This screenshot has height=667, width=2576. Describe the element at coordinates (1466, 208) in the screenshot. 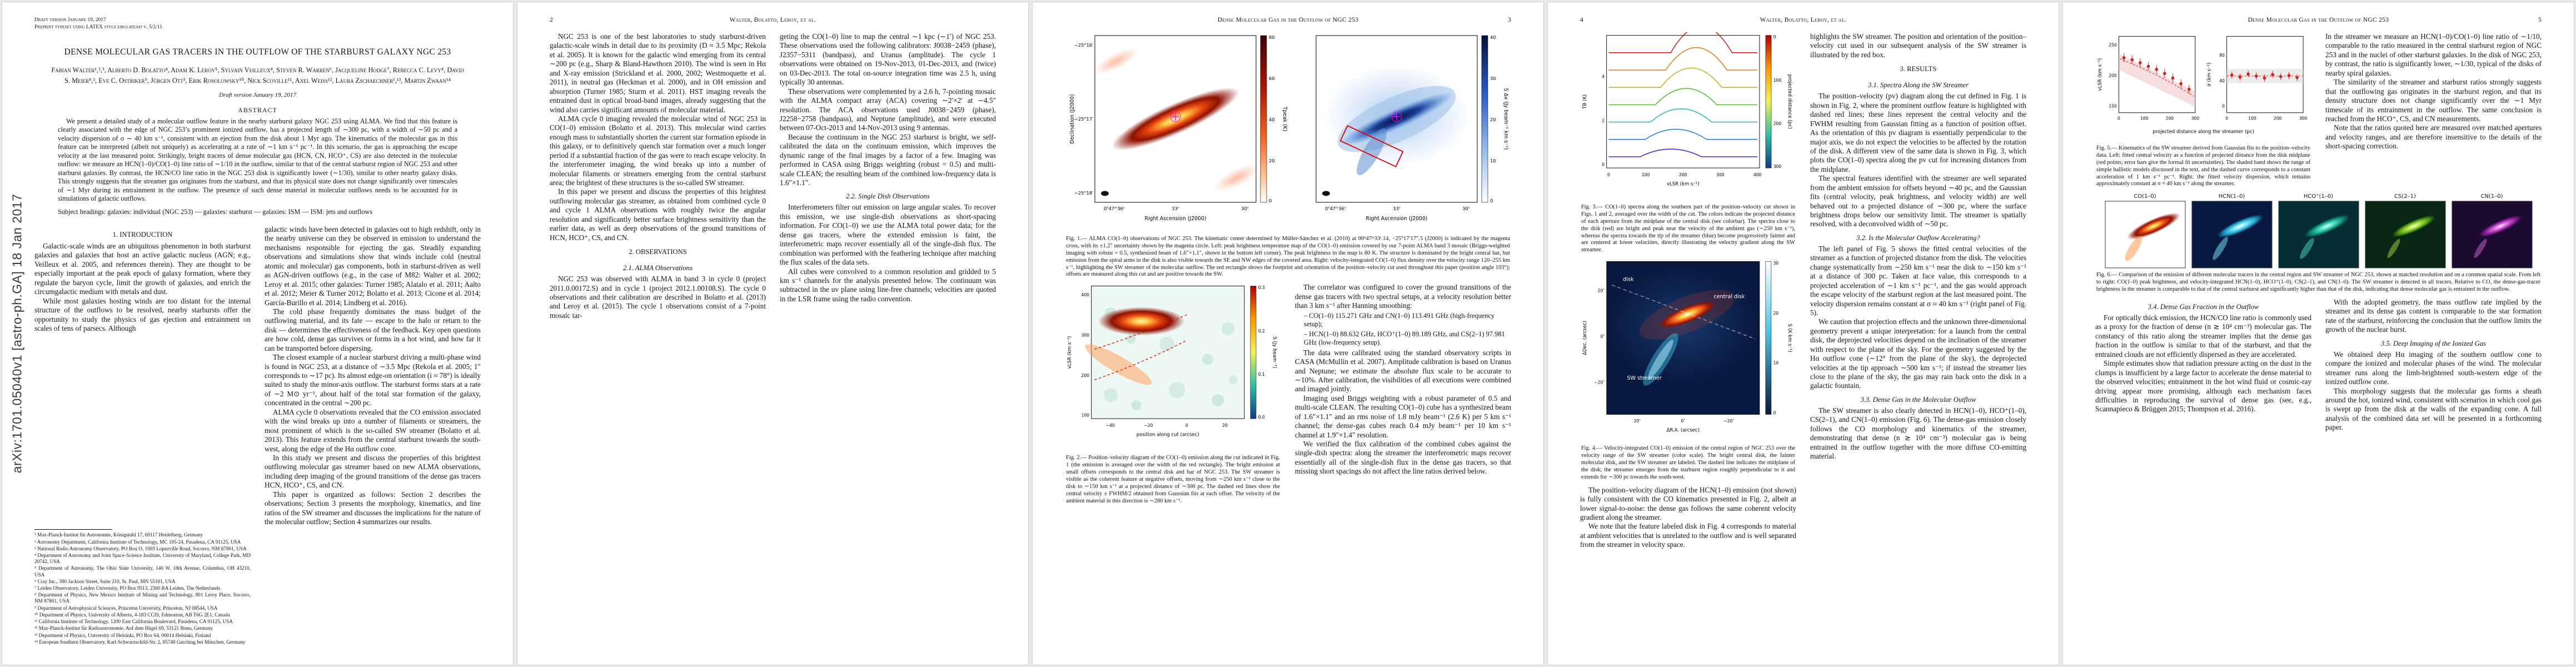

I see `axis-tick: 30ˢ` at that location.